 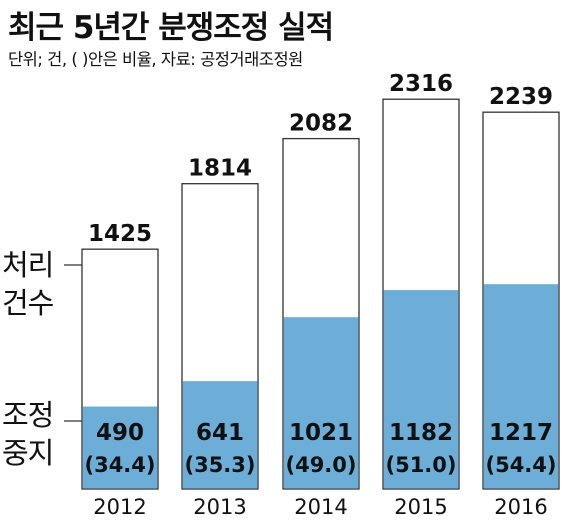 I want to click on x-tick-label: 2015, so click(x=420, y=507).